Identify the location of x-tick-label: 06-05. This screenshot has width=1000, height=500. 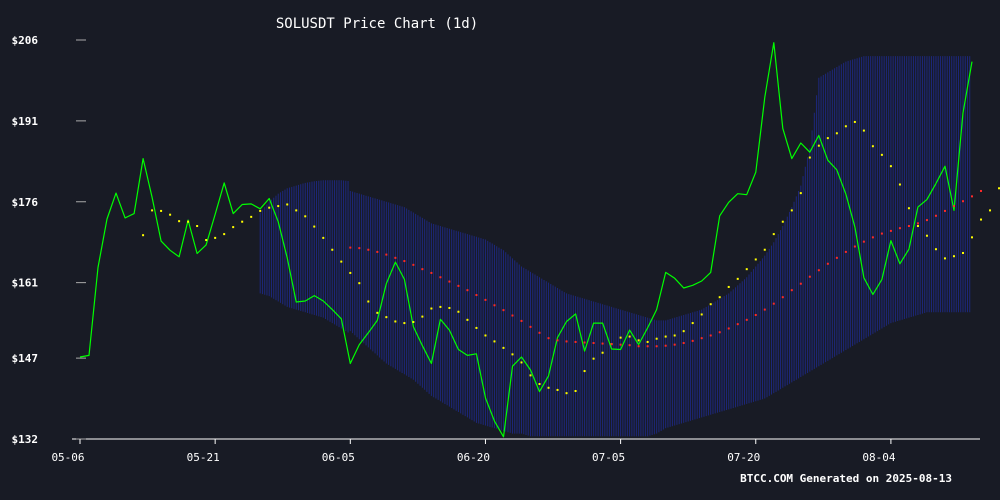
(338, 457).